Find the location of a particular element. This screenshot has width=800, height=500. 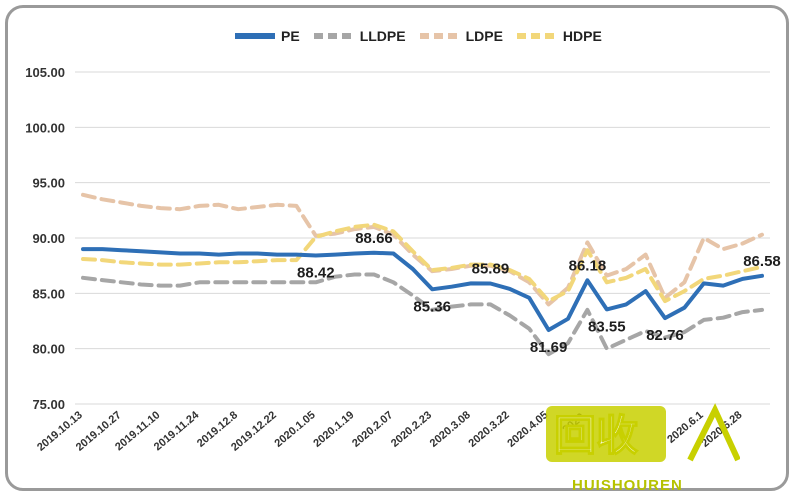

x-tick-label: 2020.1.05 is located at coordinates (295, 429).